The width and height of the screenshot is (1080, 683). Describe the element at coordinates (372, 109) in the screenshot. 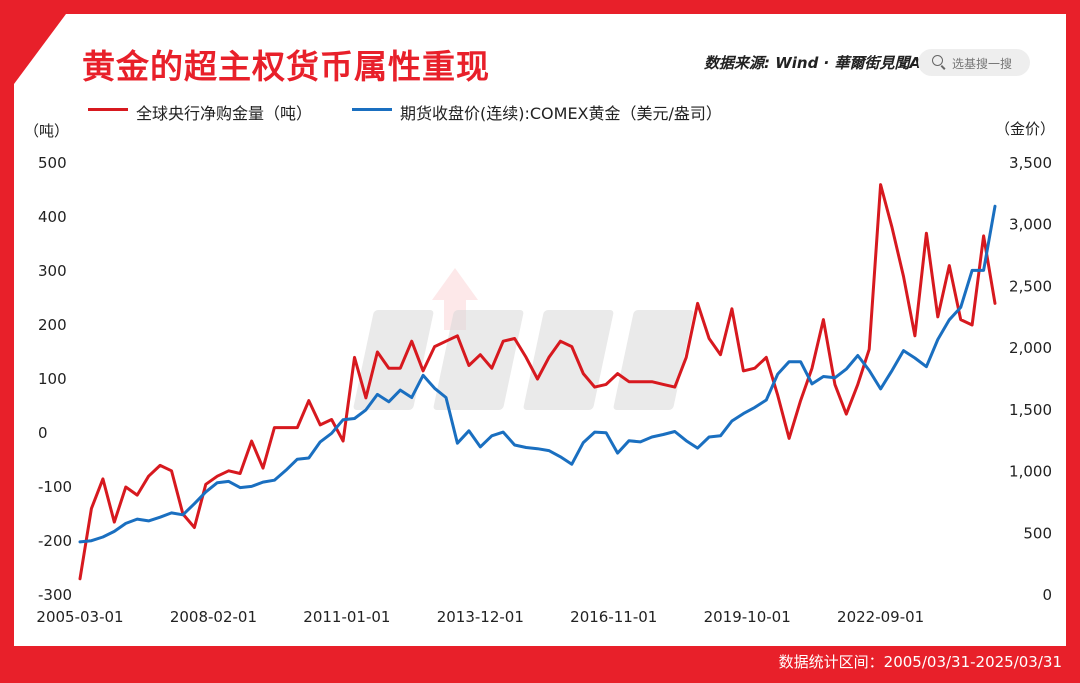

I see `legend-swatch-comex-gold` at that location.